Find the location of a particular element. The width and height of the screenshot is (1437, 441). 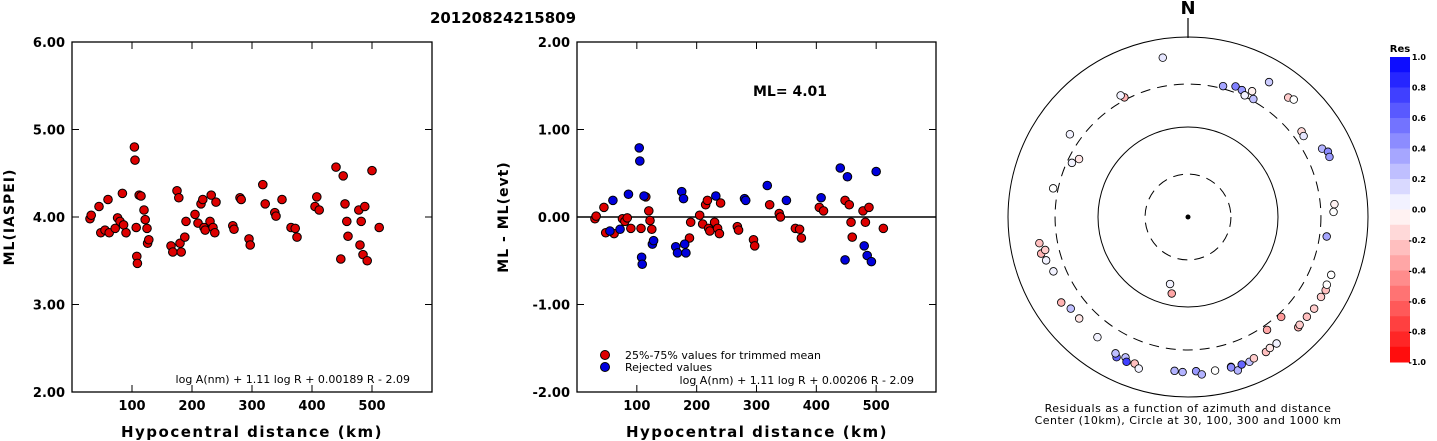

data-points is located at coordinates (739, 206).